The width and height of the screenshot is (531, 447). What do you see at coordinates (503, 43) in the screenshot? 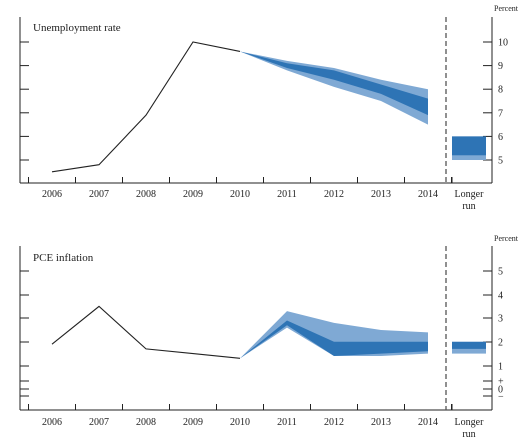
I see `y-tick-label: 10` at bounding box center [503, 43].